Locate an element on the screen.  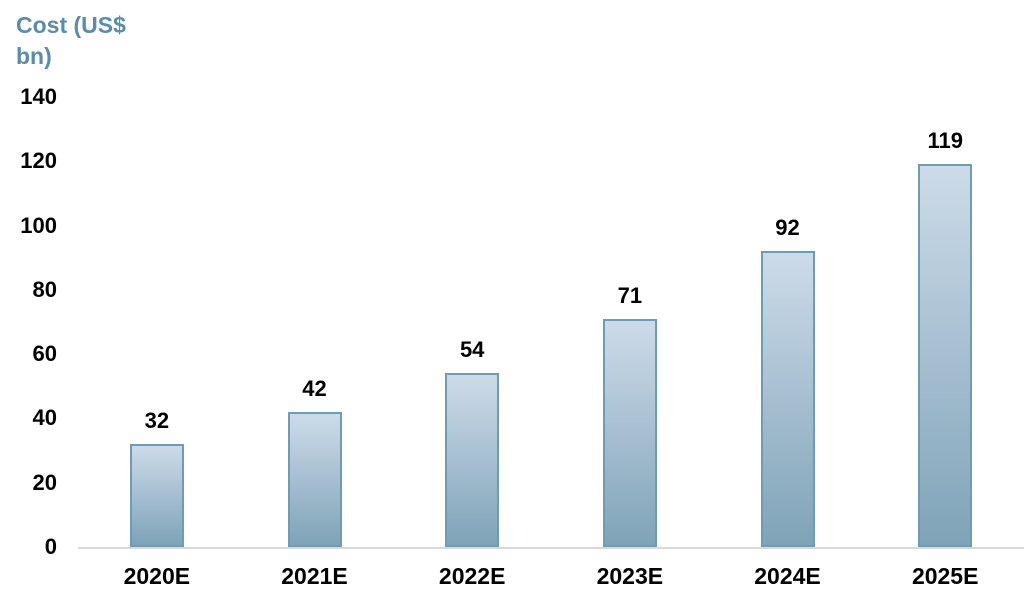
x-axis-tick-label: 2025E is located at coordinates (945, 576).